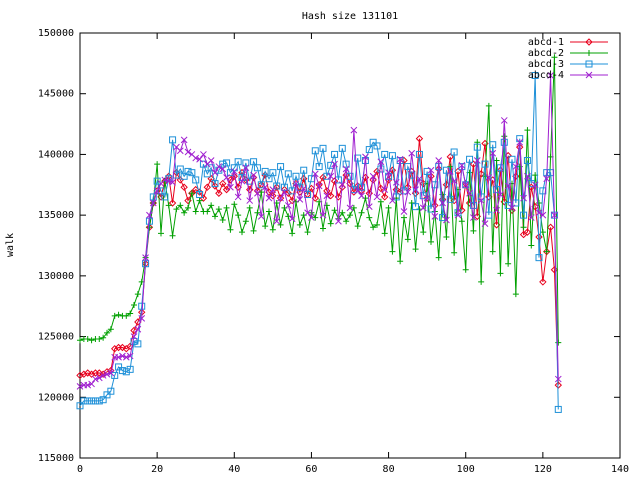 This screenshot has height=480, width=640. What do you see at coordinates (620, 469) in the screenshot?
I see `x-tick-label: 140` at bounding box center [620, 469].